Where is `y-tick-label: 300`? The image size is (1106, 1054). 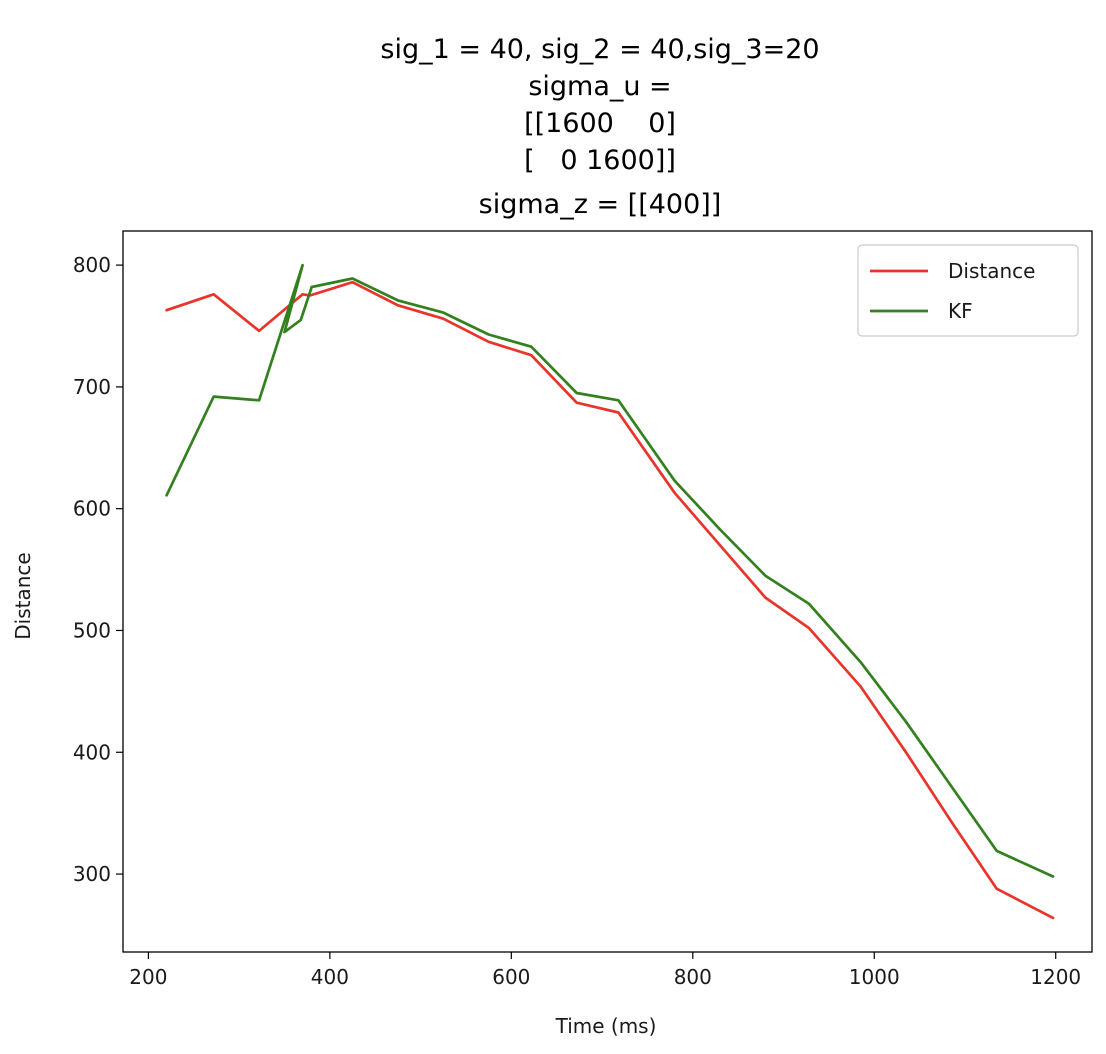
y-tick-label: 300 is located at coordinates (92, 874).